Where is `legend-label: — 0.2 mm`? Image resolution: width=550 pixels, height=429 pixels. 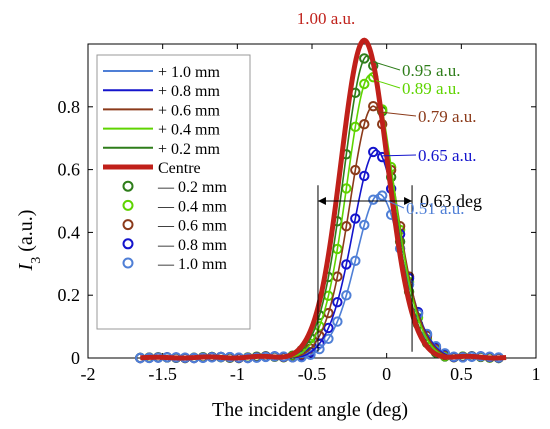 legend-label: — 0.2 mm is located at coordinates (192, 187).